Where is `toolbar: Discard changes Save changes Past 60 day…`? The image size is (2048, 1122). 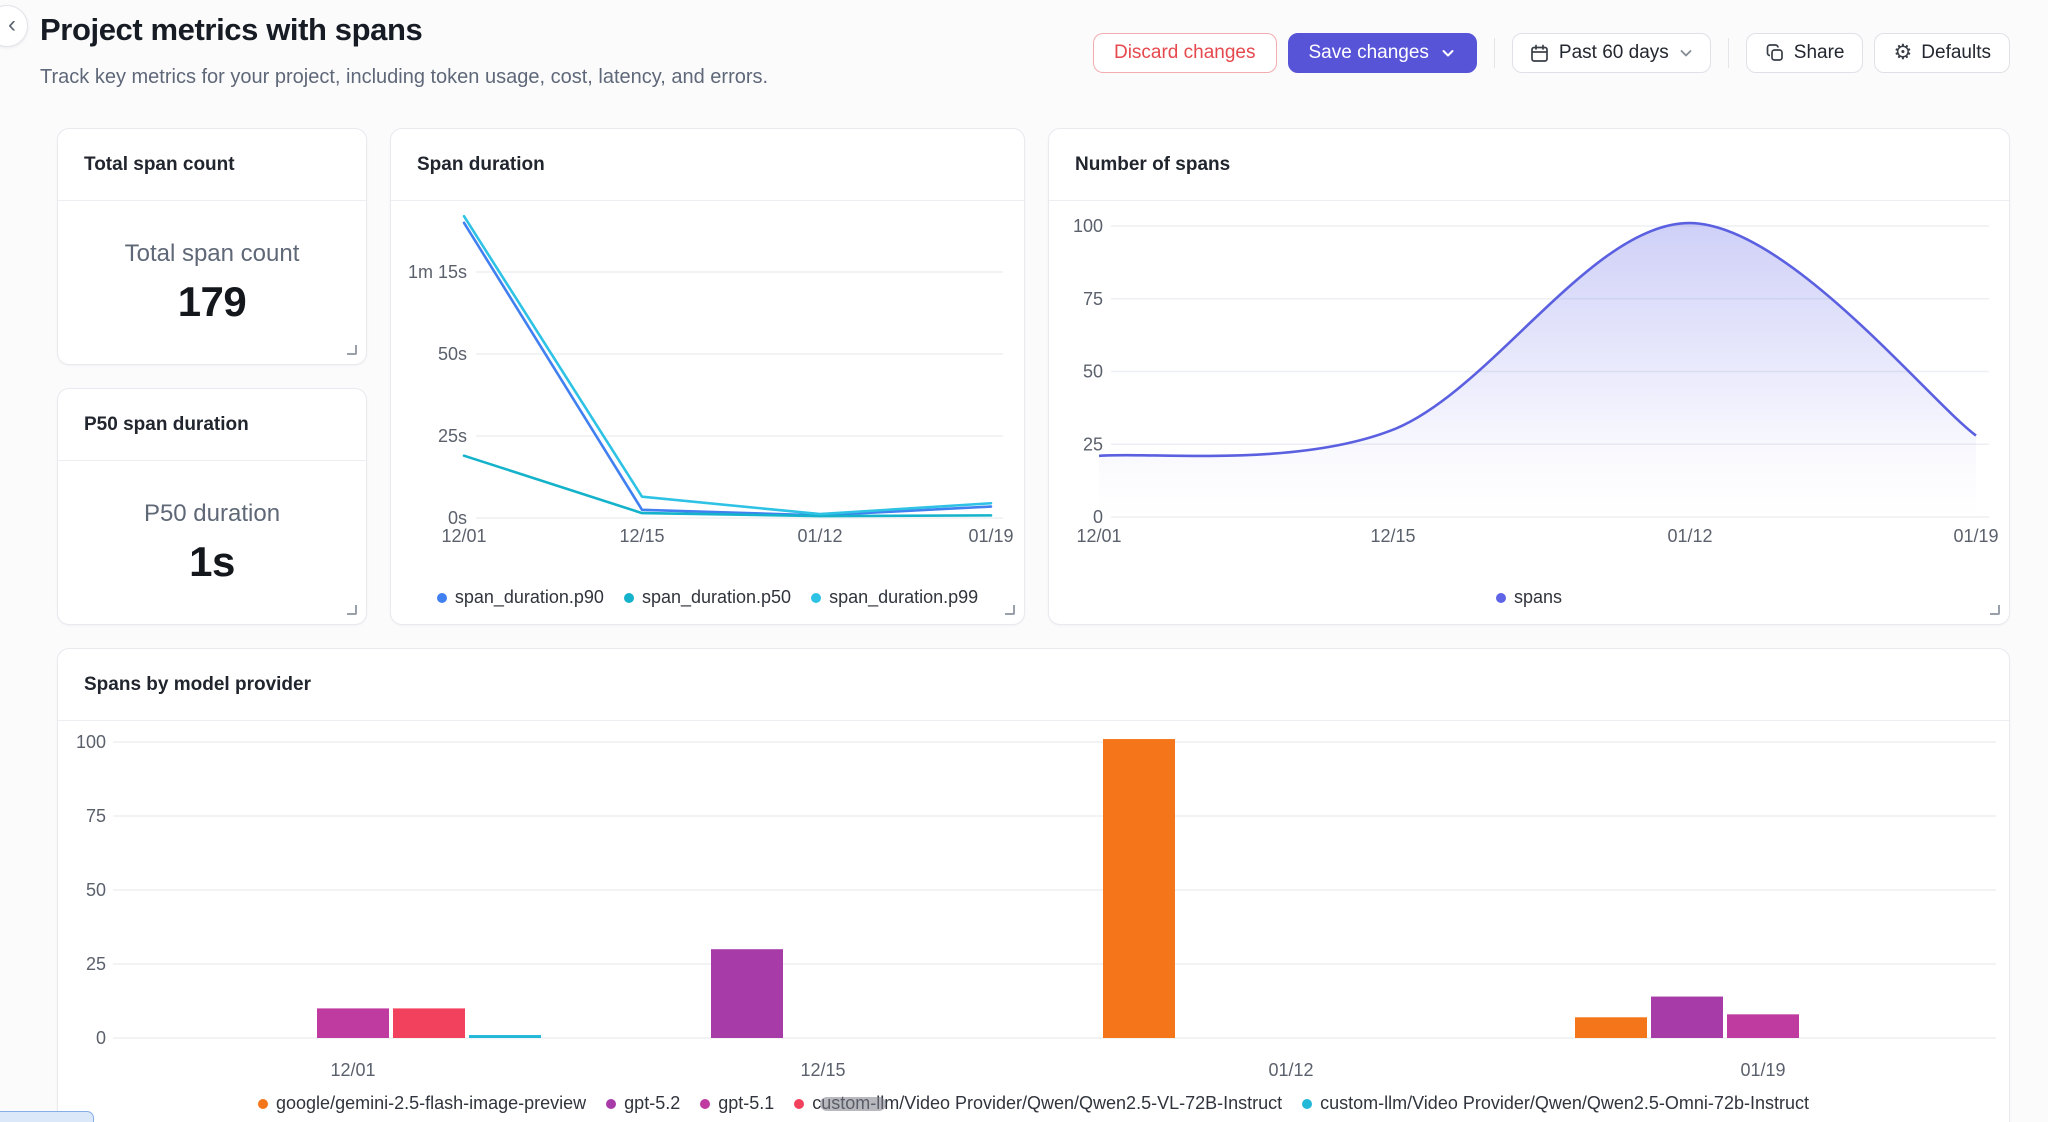
toolbar: Discard changes Save changes Past 60 day… is located at coordinates (1551, 53).